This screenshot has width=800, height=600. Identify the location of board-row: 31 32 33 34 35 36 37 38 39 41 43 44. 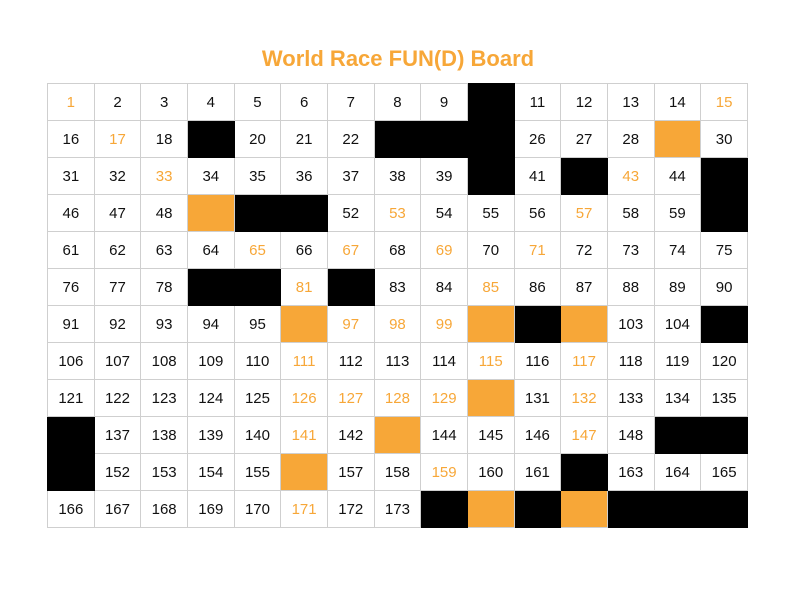
(397, 176).